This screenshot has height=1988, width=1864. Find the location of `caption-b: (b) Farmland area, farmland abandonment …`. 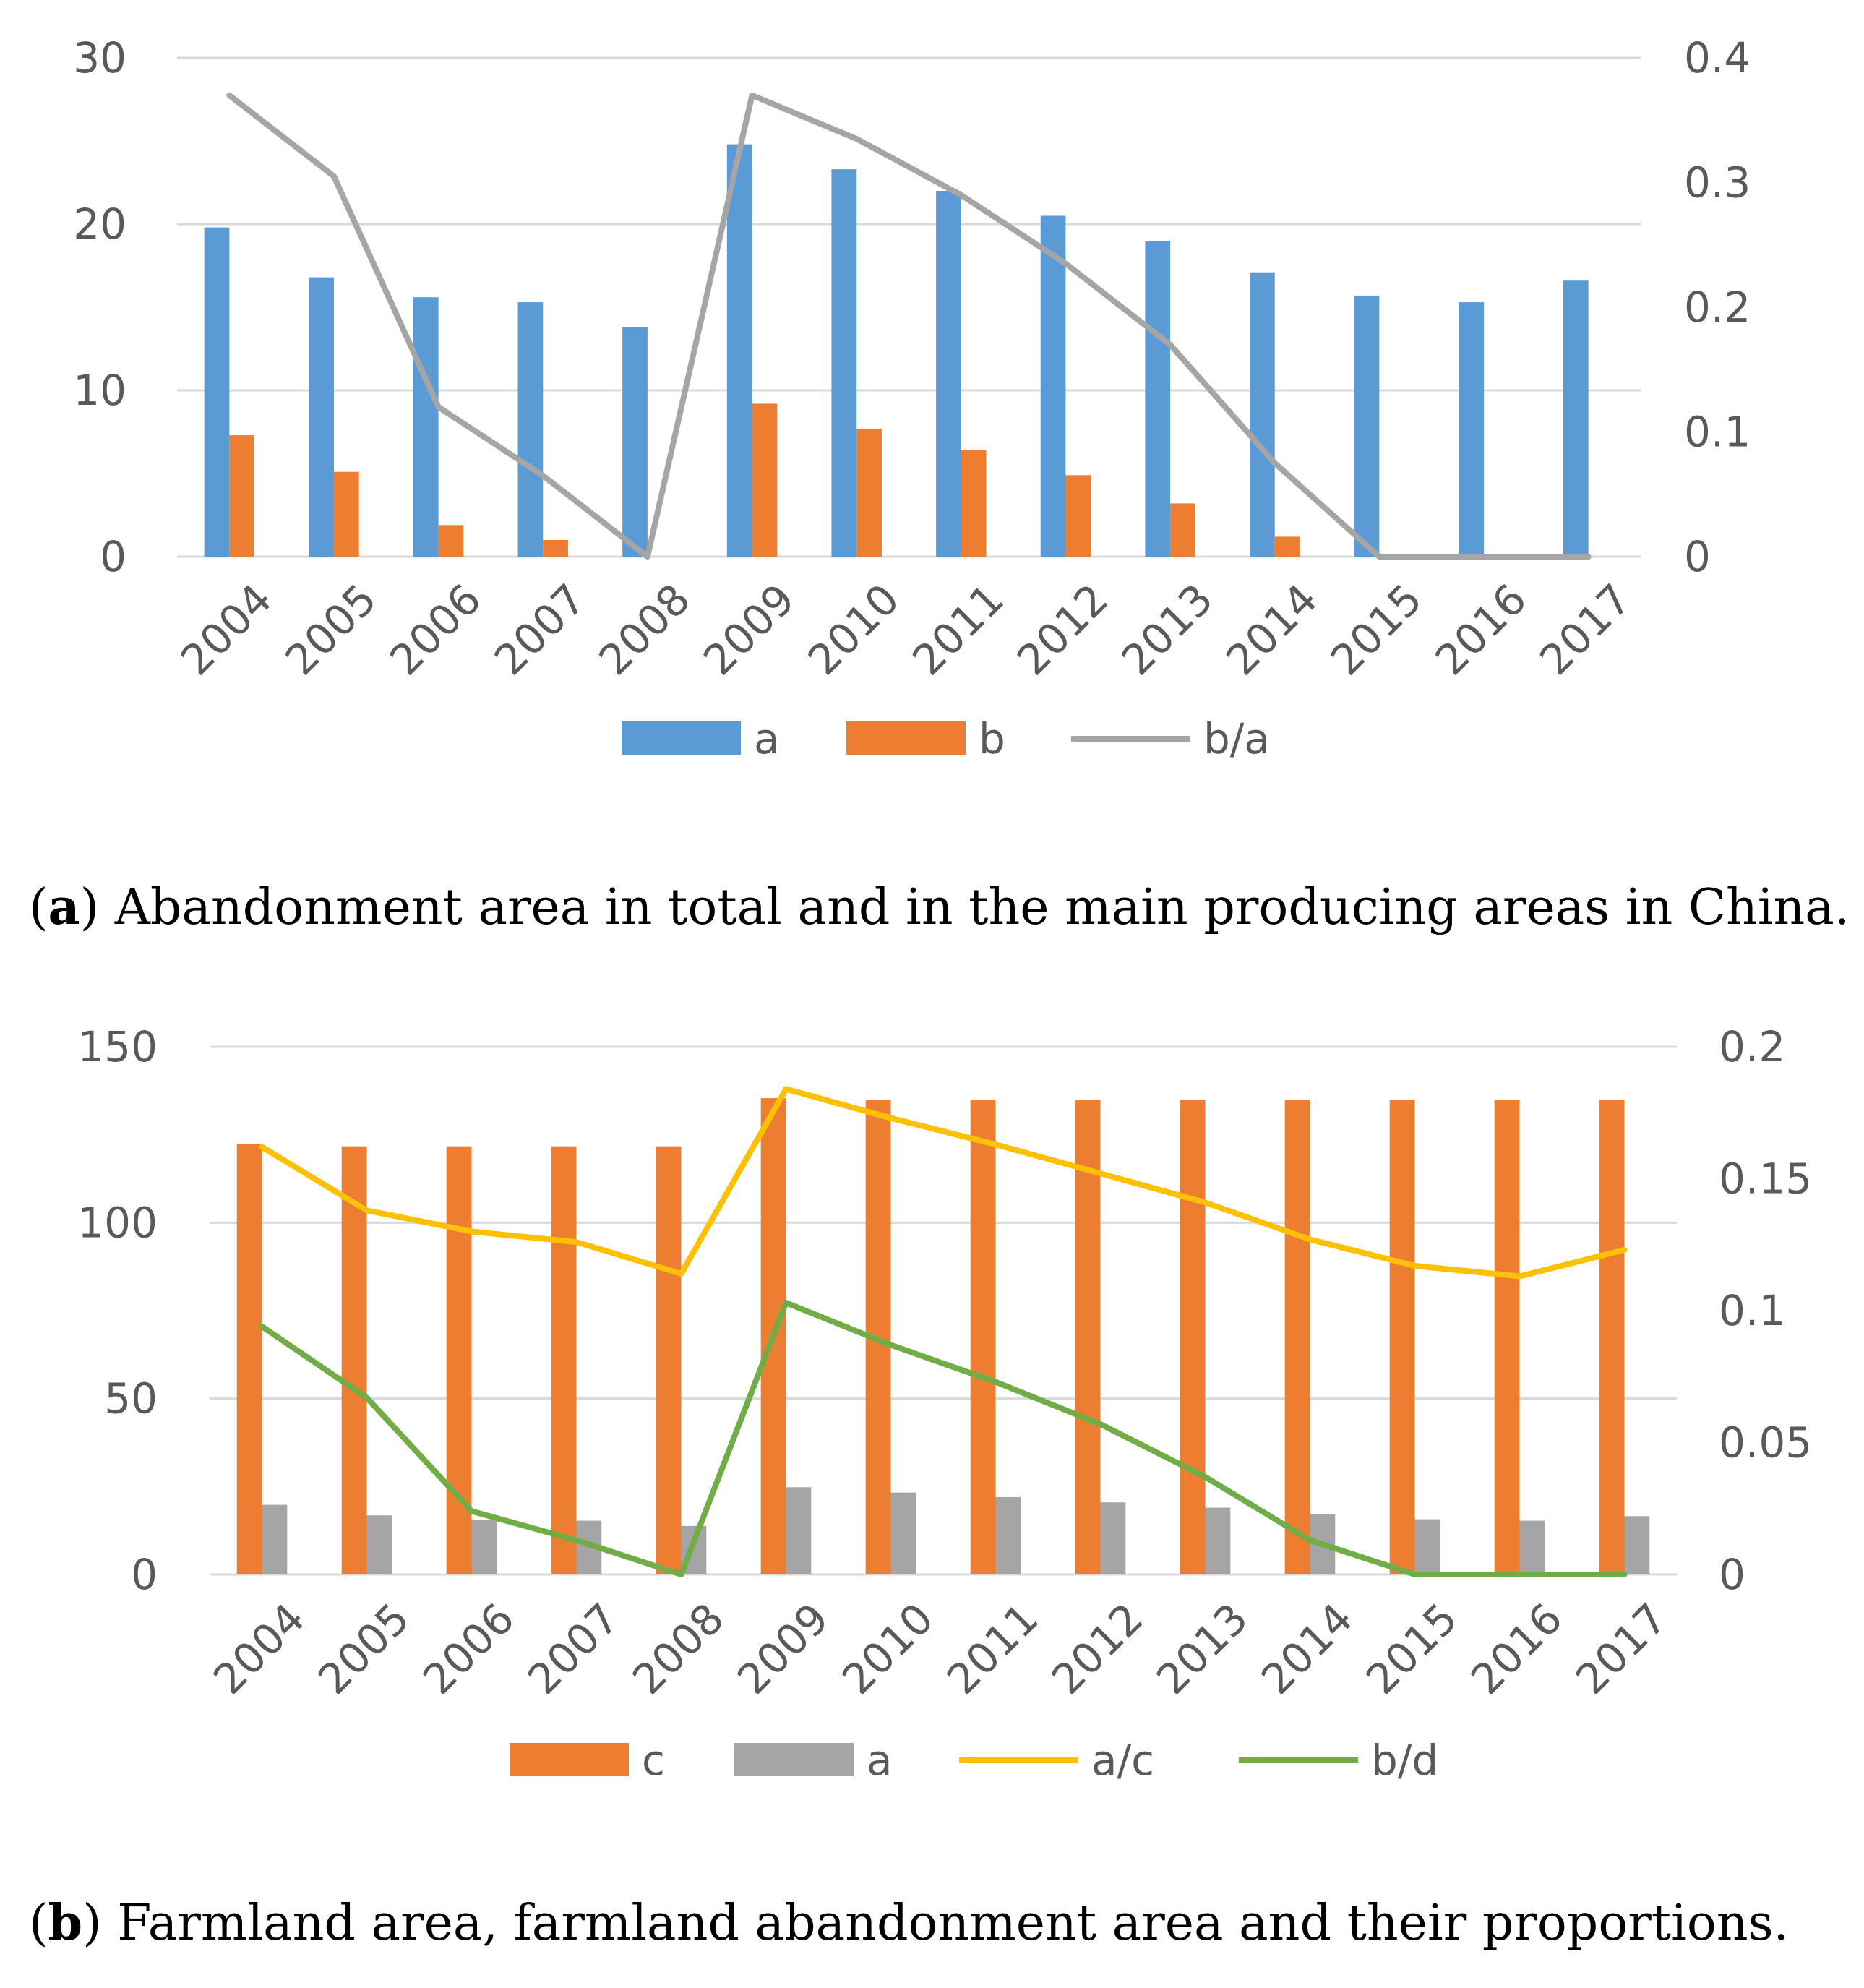

caption-b: (b) Farmland area, farmland abandonment … is located at coordinates (909, 1923).